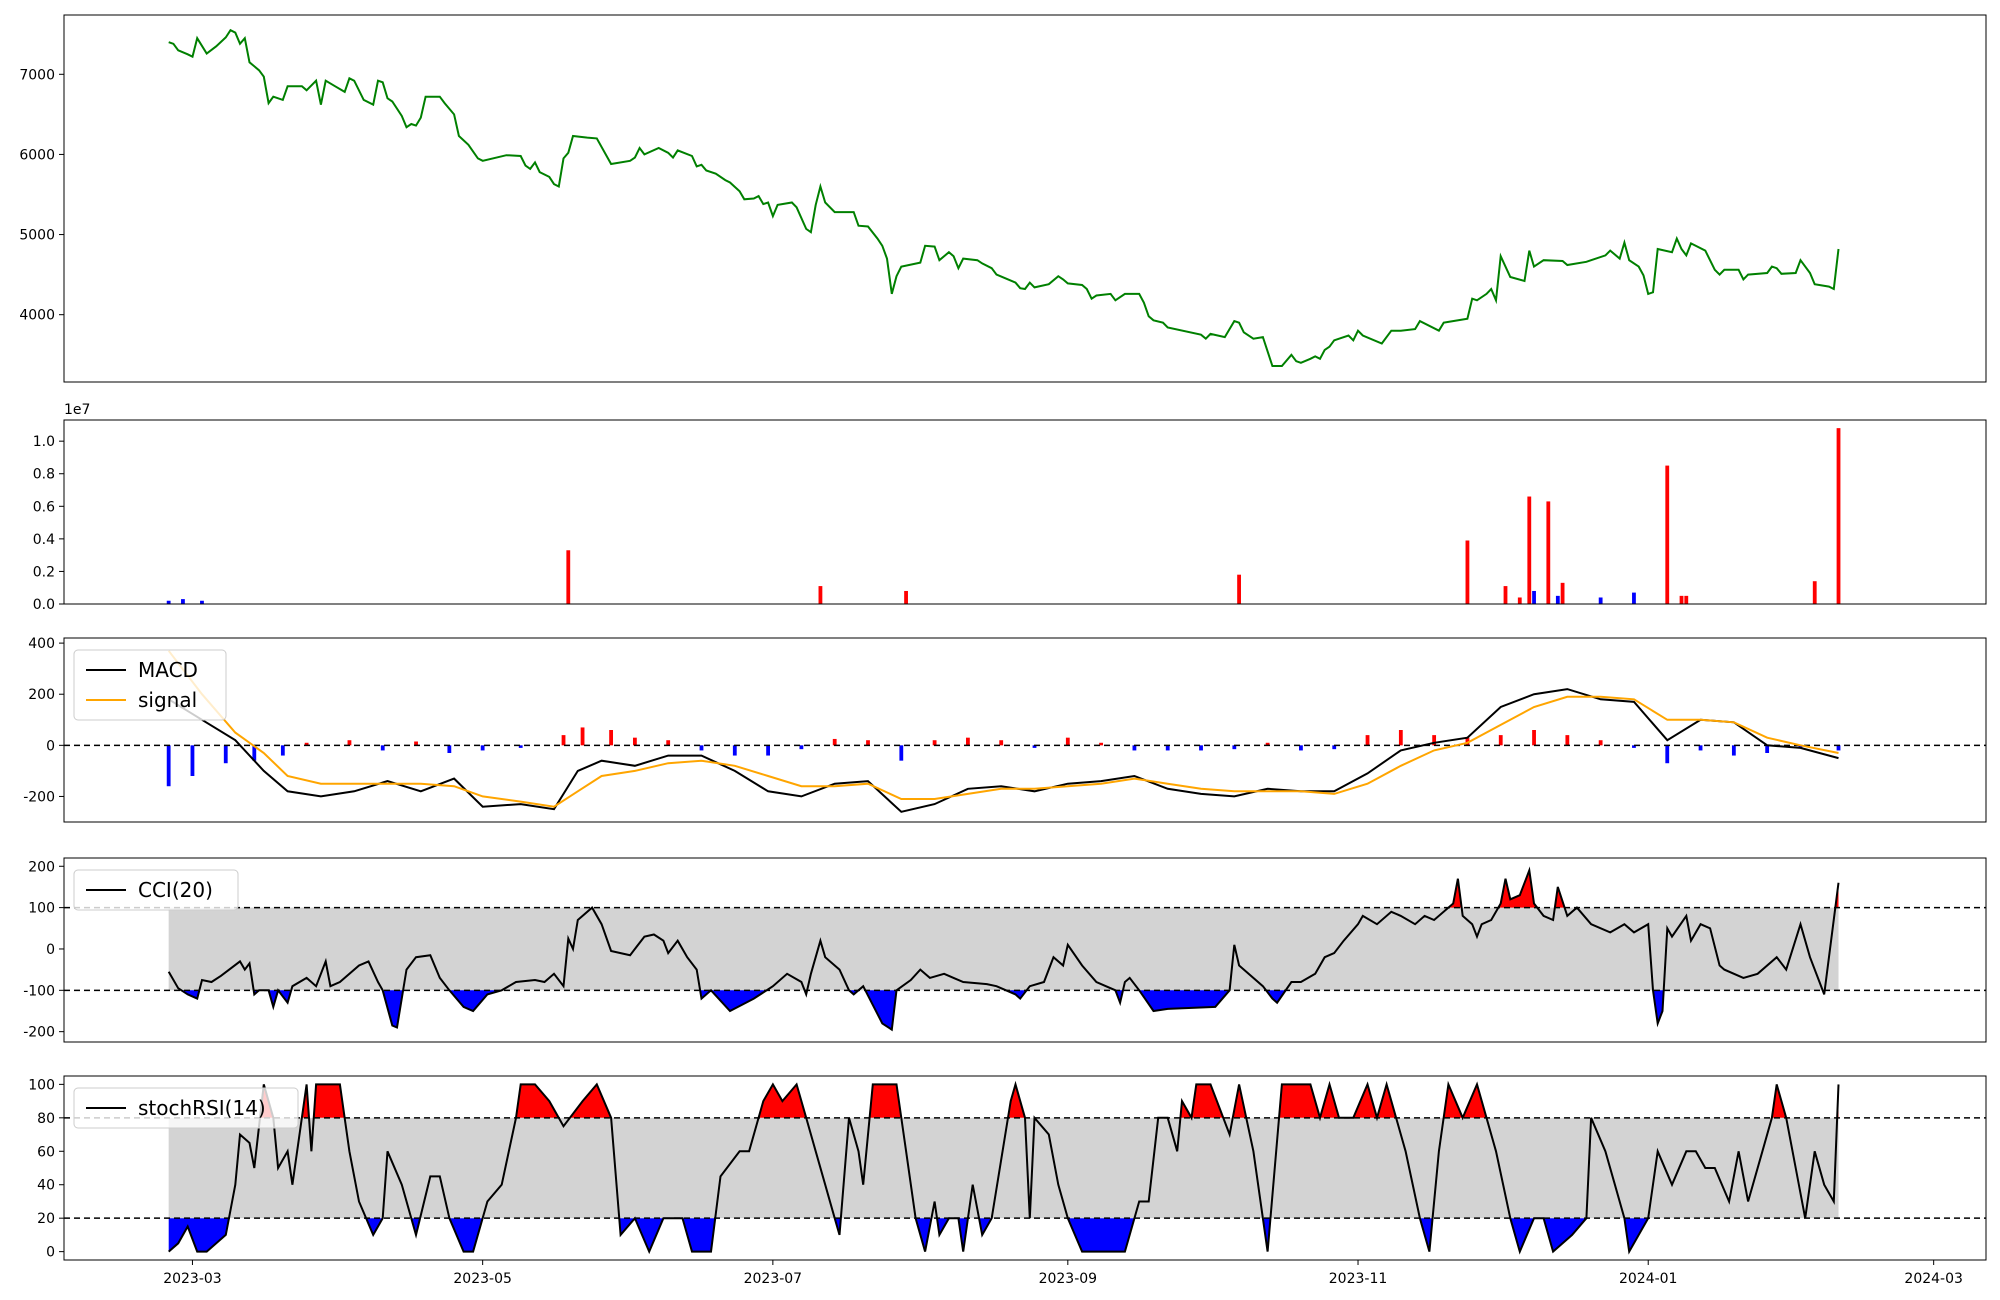  I want to click on volume-y-tick-label: 0.2, so click(44, 572).